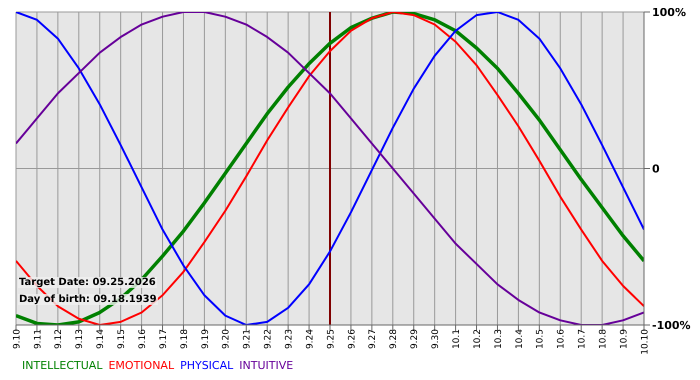  What do you see at coordinates (163, 339) in the screenshot?
I see `x-tick-label: 9.17` at bounding box center [163, 339].